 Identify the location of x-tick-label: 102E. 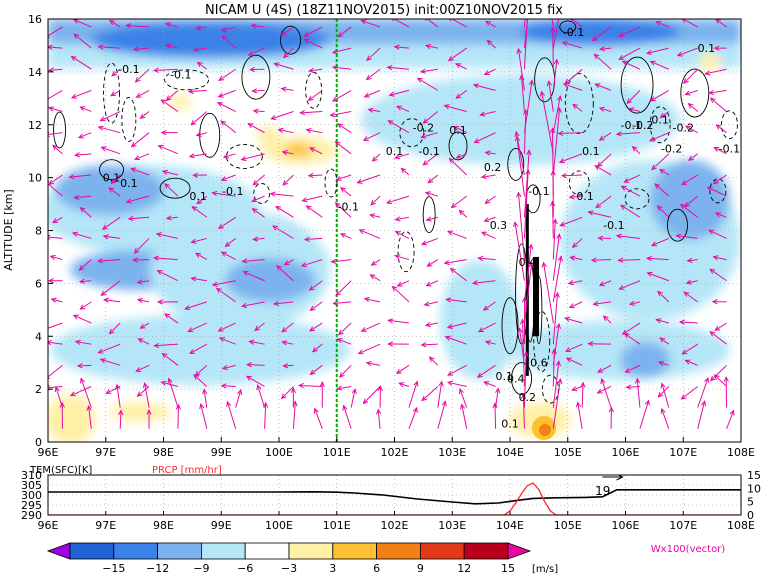
(395, 452).